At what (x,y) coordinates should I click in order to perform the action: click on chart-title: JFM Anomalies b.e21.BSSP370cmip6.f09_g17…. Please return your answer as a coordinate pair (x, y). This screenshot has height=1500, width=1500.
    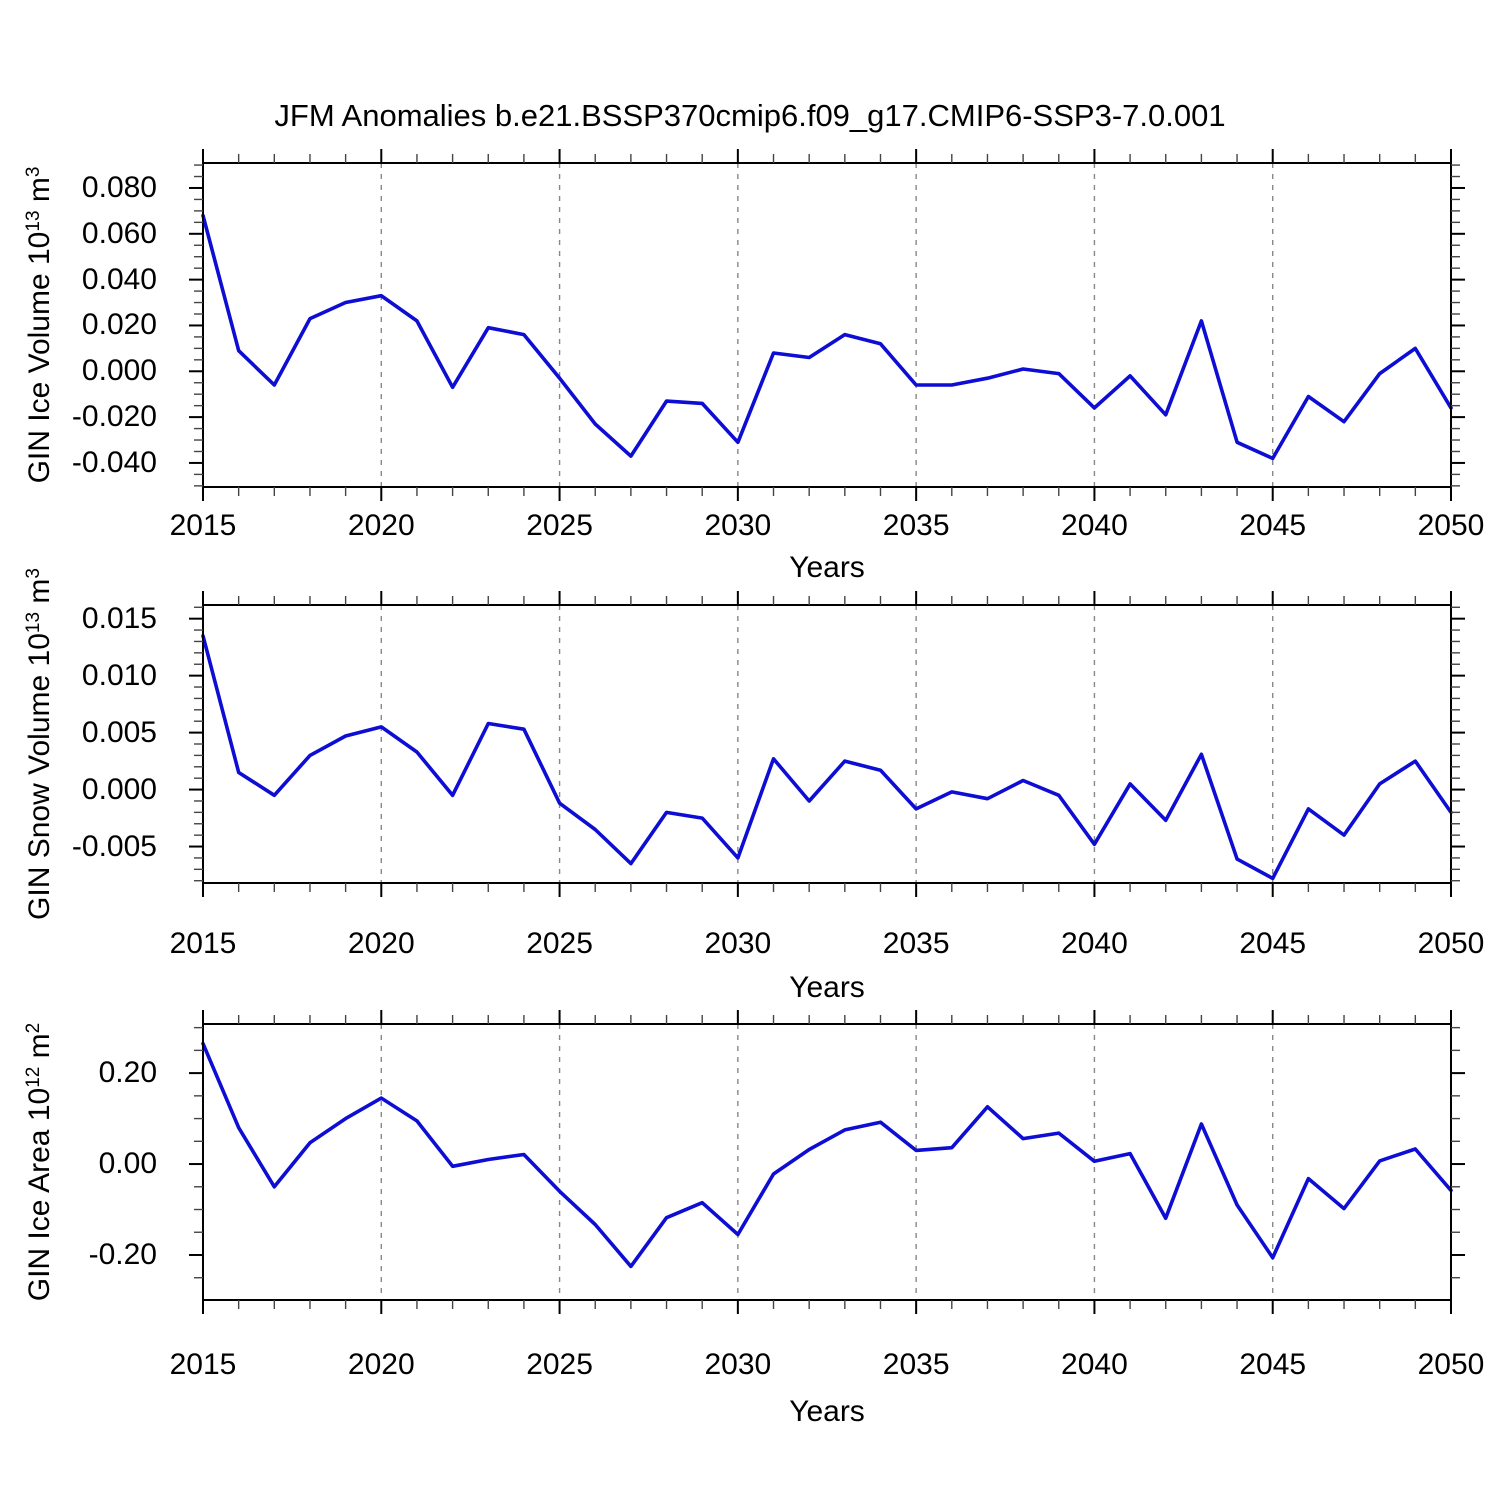
    Looking at the image, I should click on (750, 115).